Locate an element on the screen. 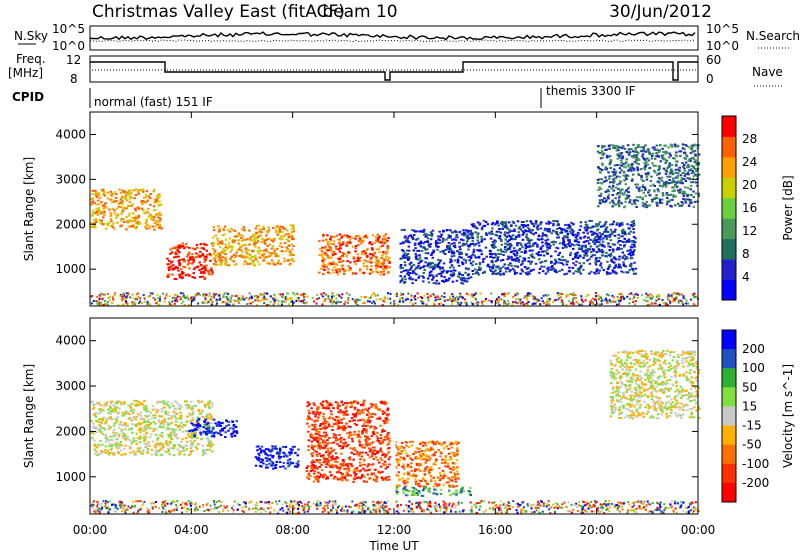  data-region is located at coordinates (649, 175).